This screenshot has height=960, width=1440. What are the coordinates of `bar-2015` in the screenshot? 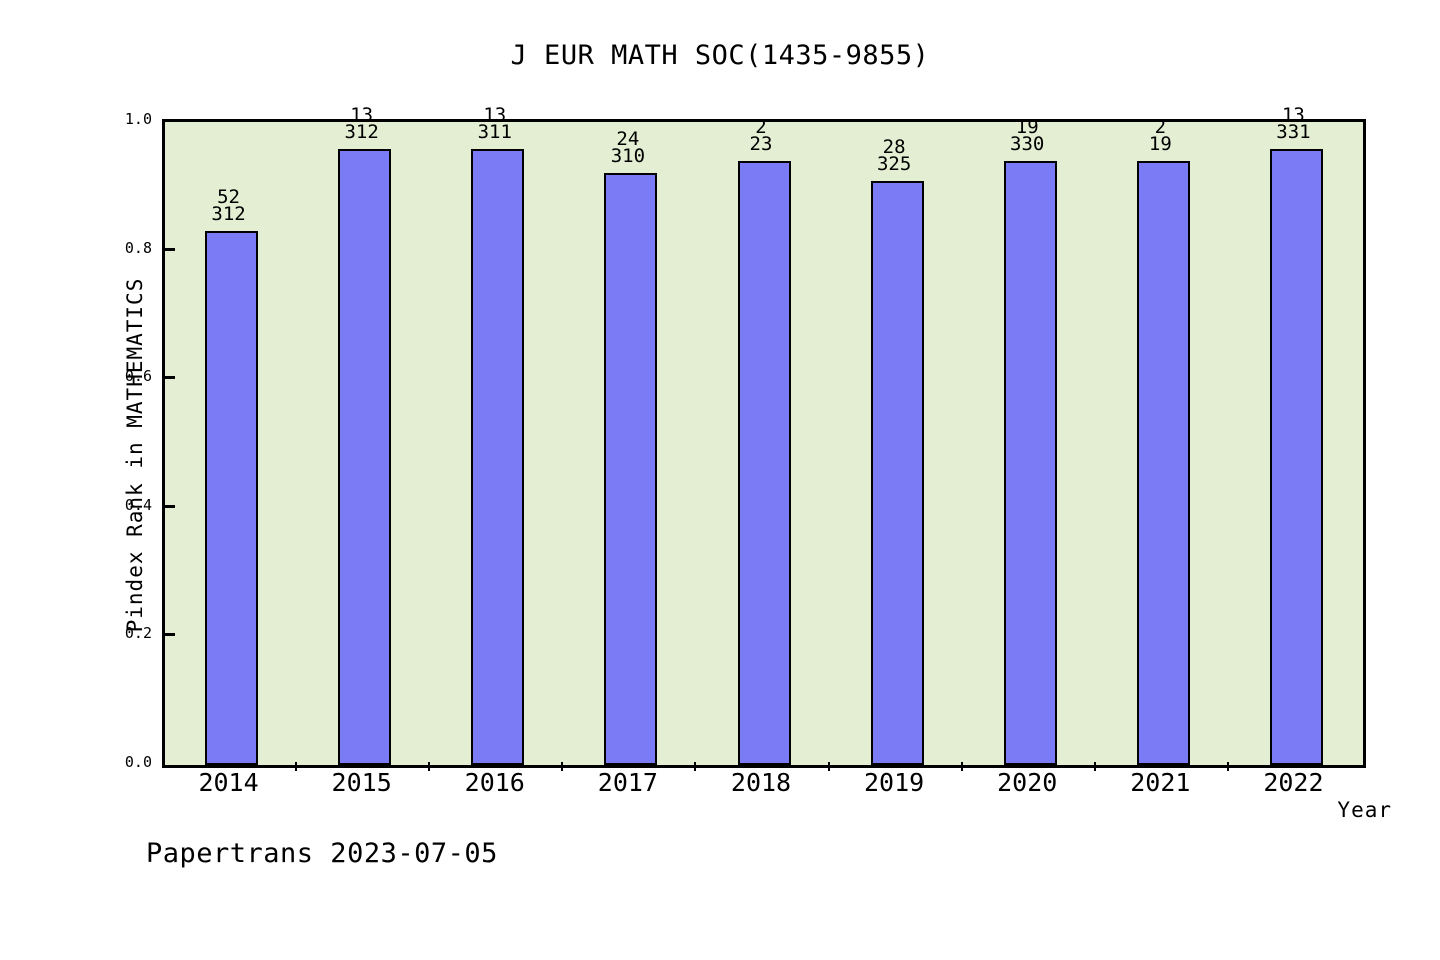 It's located at (365, 457).